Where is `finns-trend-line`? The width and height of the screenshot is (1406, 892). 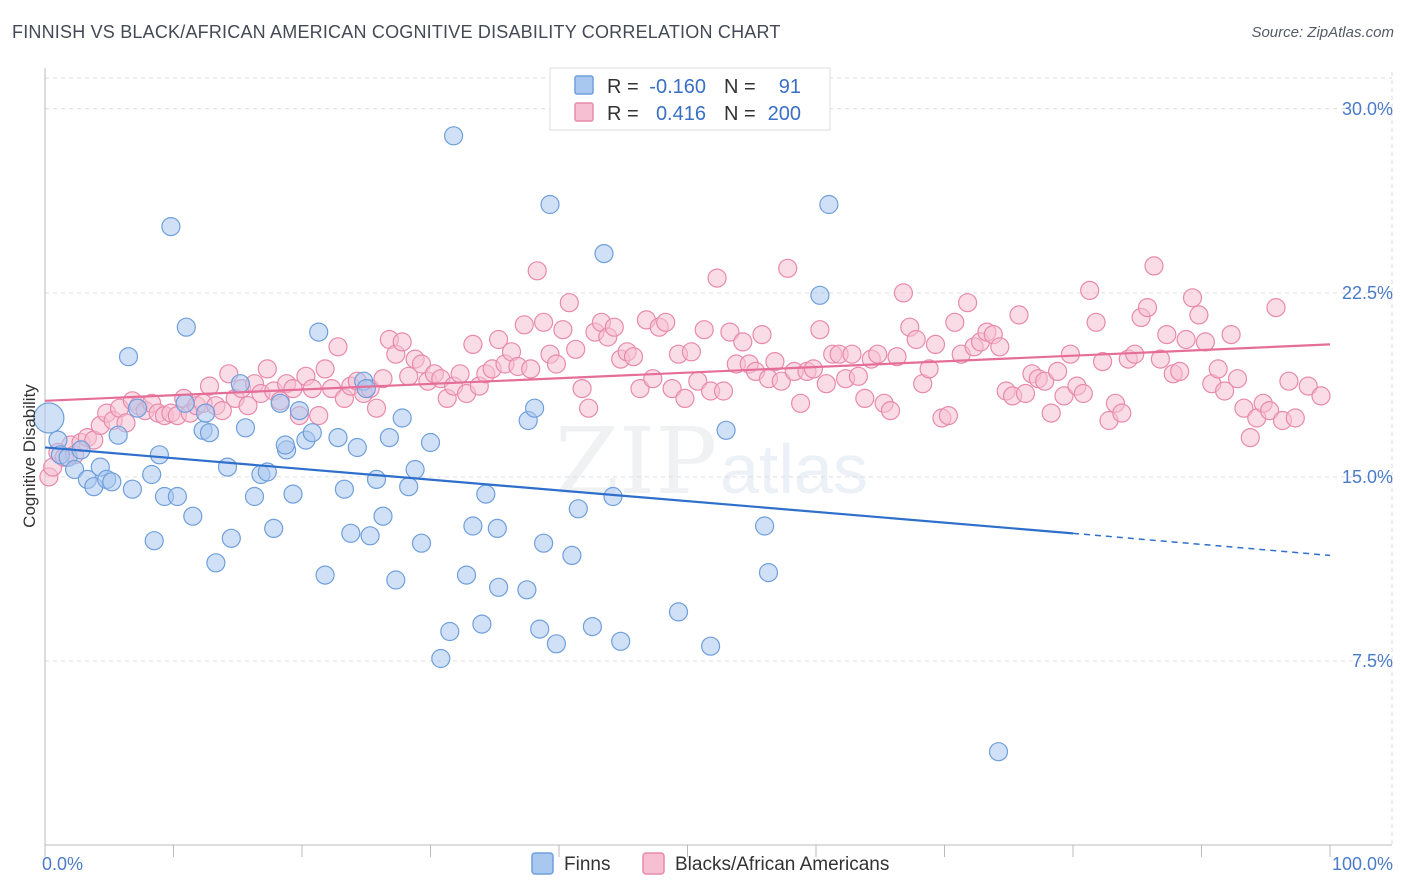
finns-trend-line is located at coordinates (559, 490).